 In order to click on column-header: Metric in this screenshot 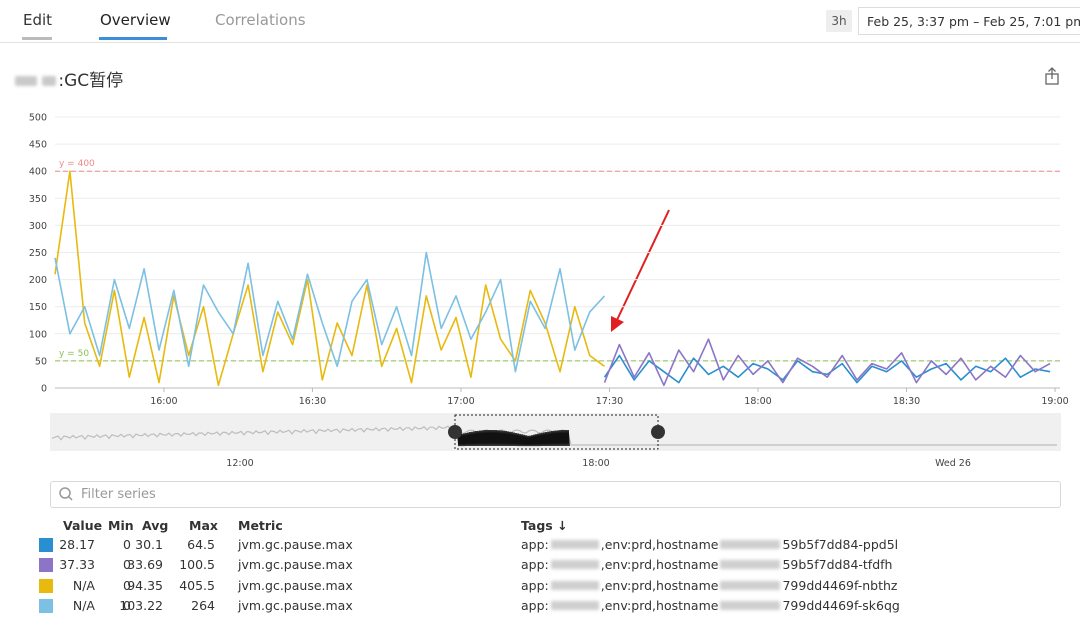, I will do `click(260, 525)`.